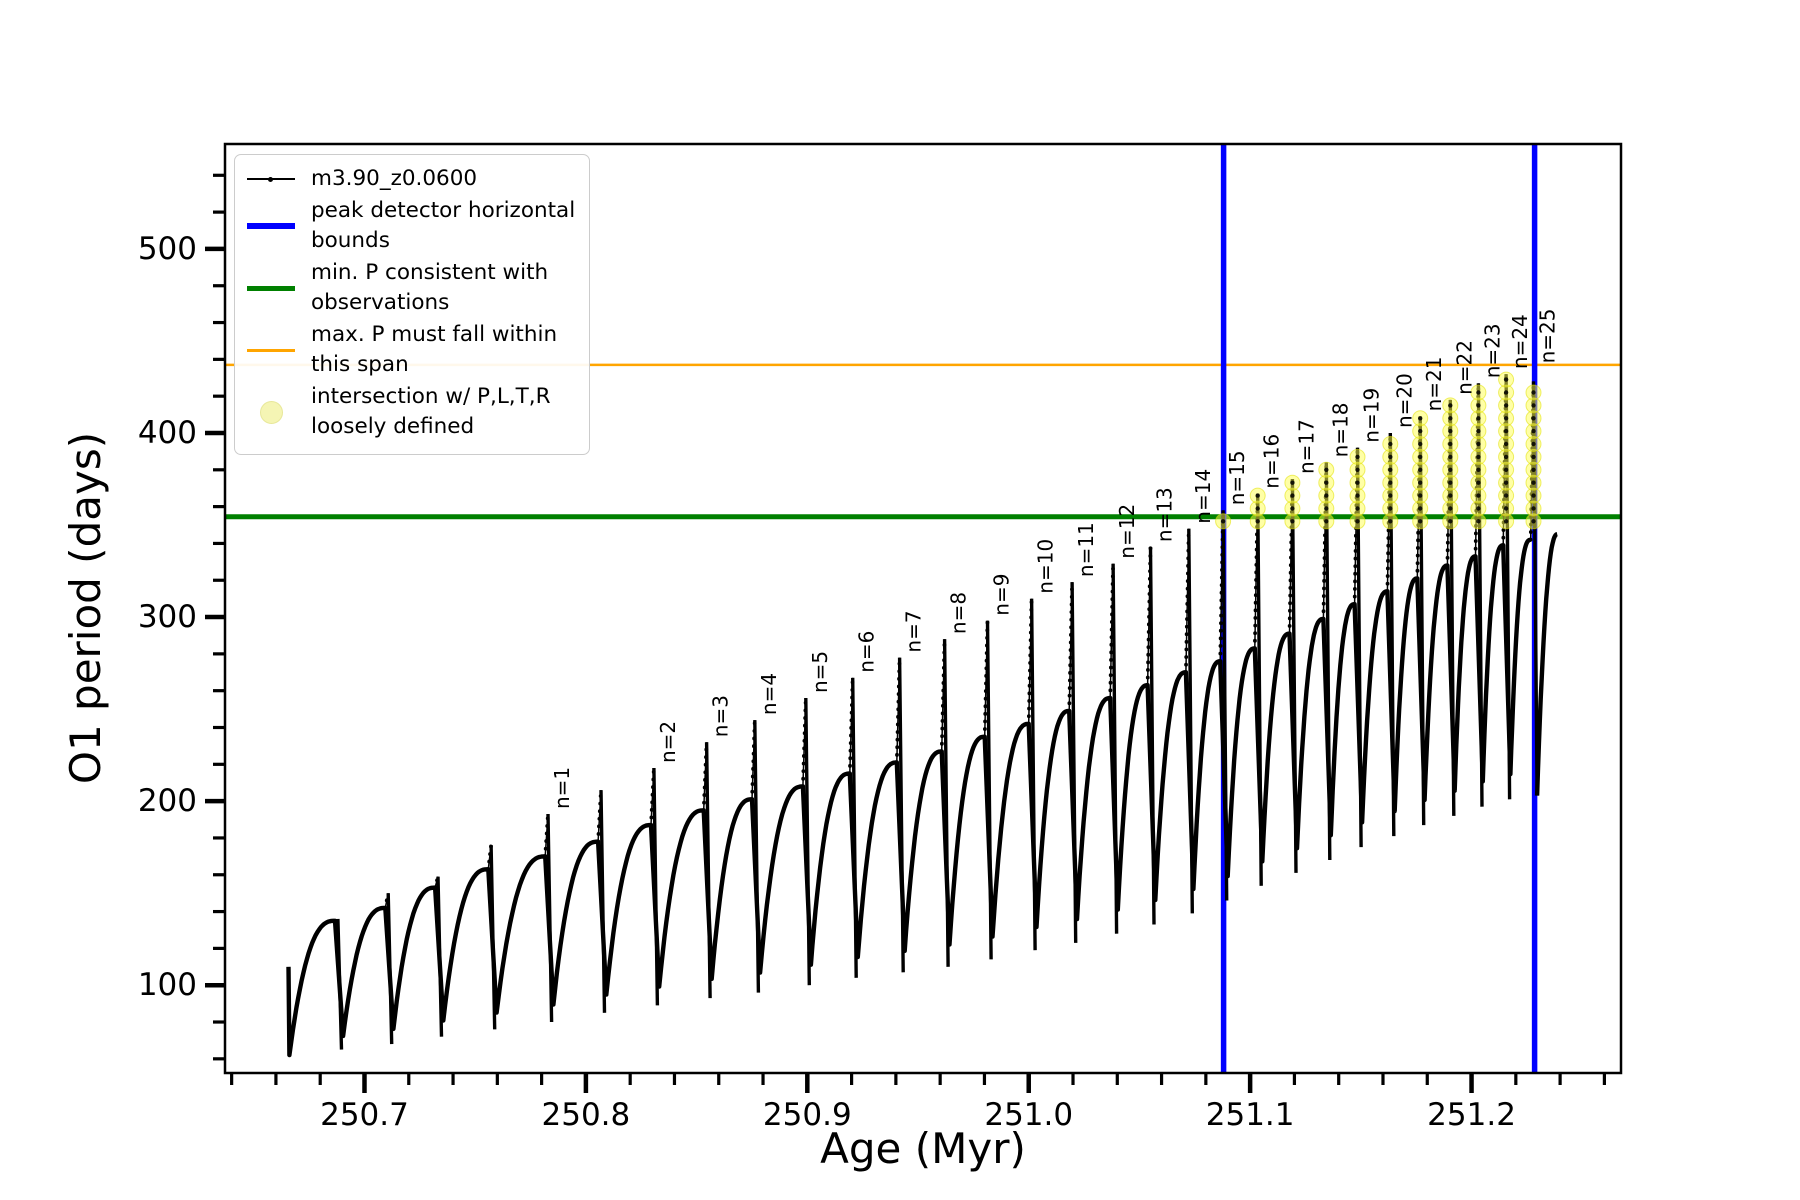  What do you see at coordinates (1306, 446) in the screenshot?
I see `peak-label: n=17` at bounding box center [1306, 446].